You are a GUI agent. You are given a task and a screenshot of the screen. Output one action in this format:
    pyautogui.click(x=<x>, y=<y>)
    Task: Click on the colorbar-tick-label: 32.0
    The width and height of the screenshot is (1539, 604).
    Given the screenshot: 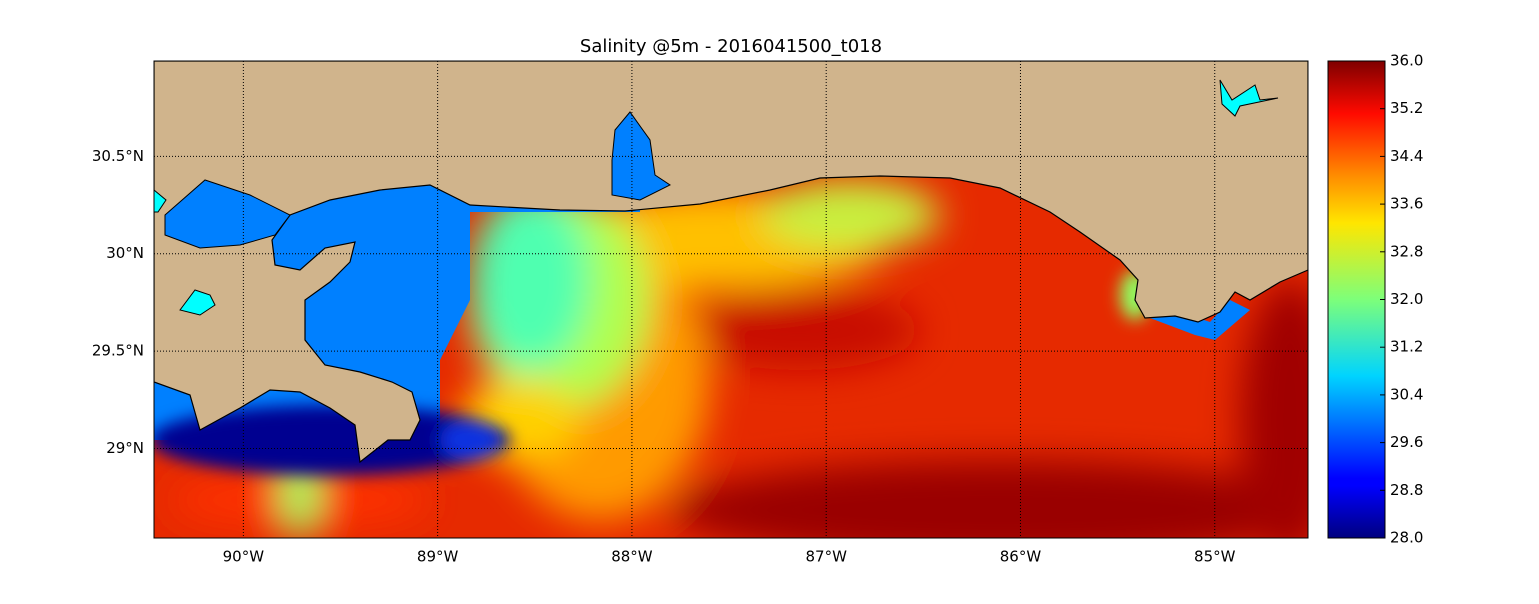 What is the action you would take?
    pyautogui.click(x=1406, y=299)
    